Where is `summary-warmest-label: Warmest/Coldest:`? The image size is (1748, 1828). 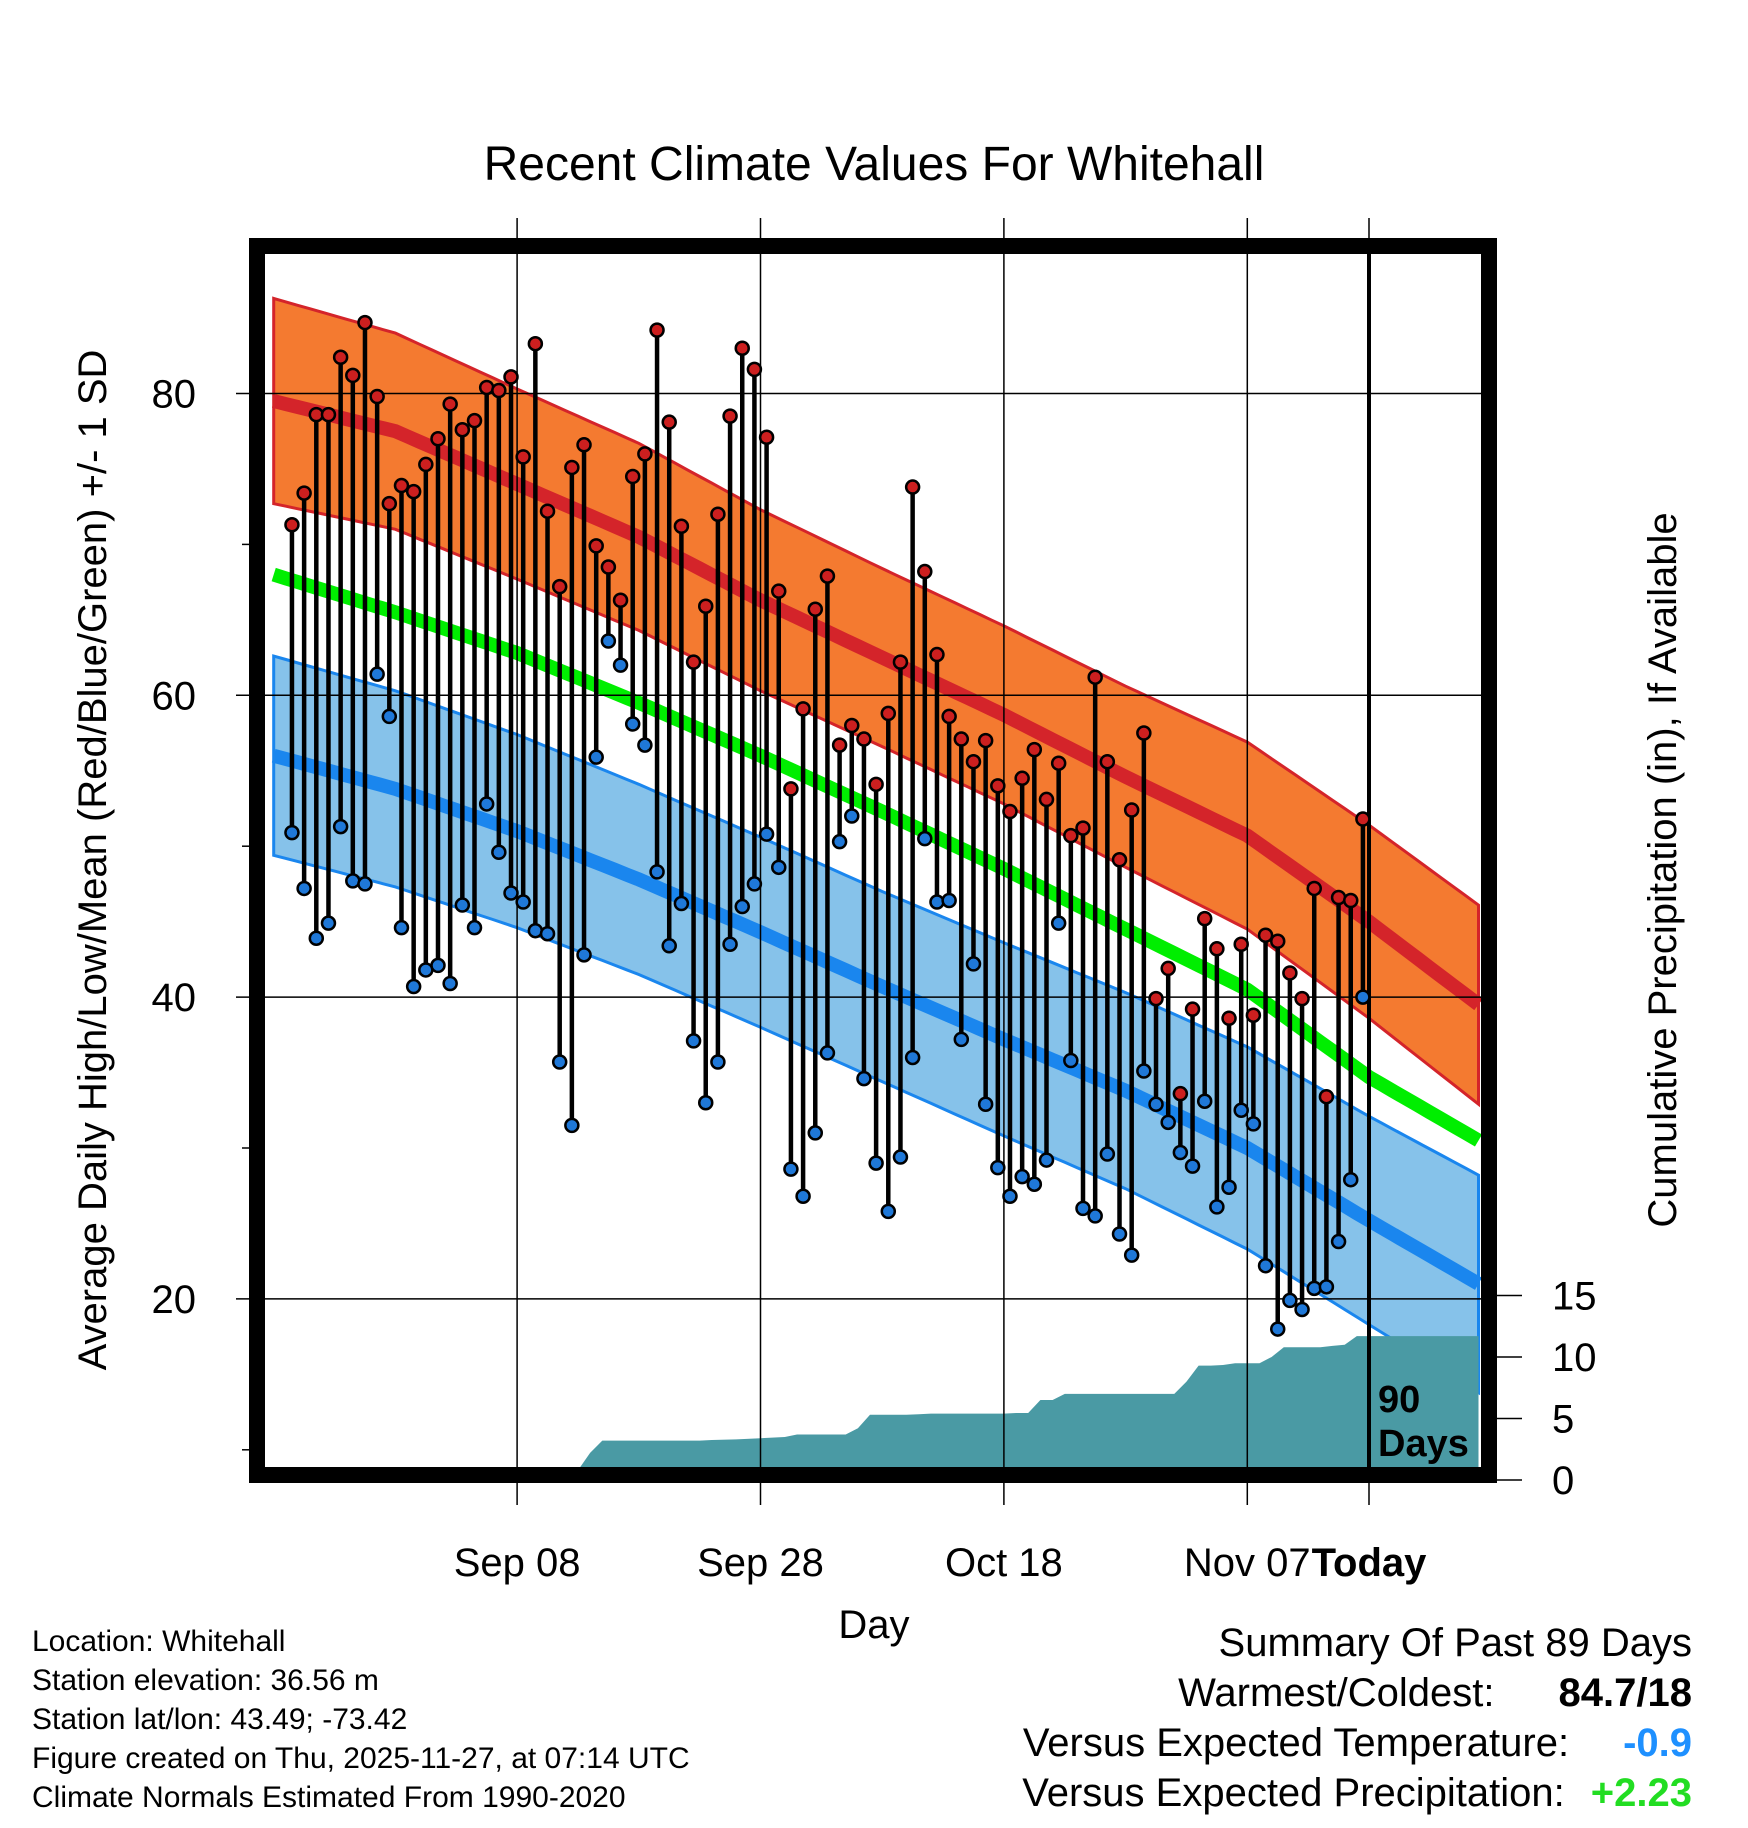 summary-warmest-label: Warmest/Coldest: is located at coordinates (1336, 1693).